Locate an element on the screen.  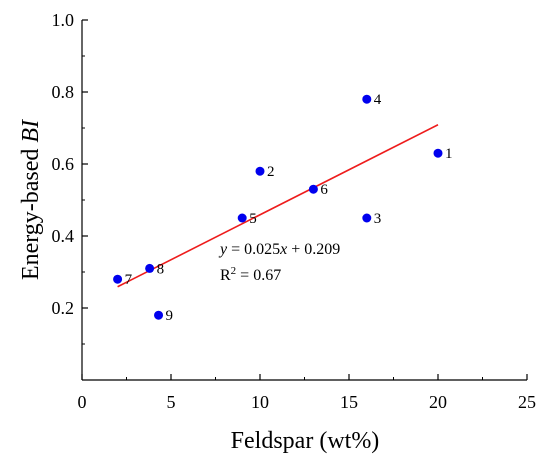
x-tick-label: 10 is located at coordinates (260, 402).